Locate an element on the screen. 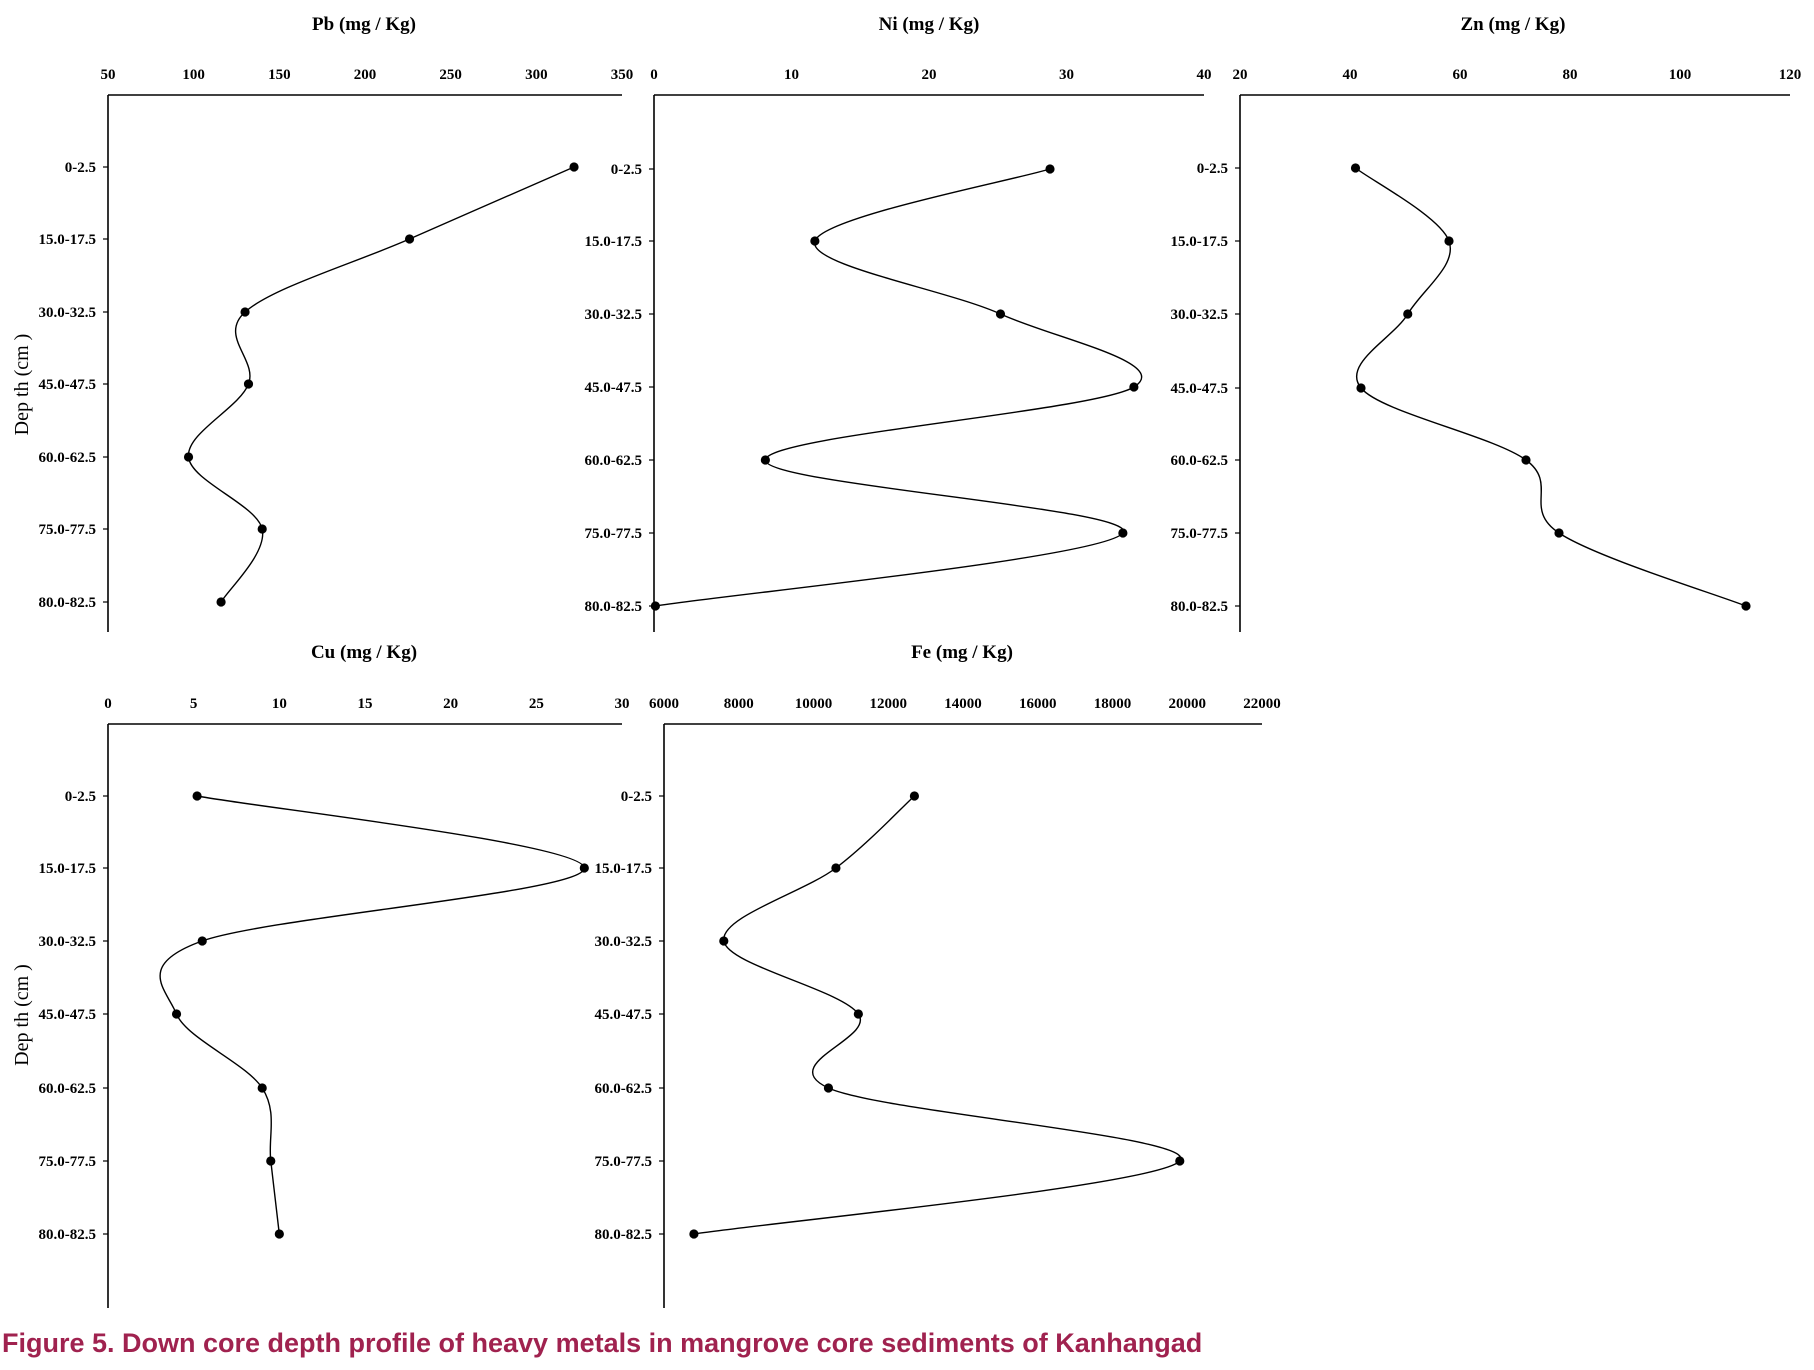 The image size is (1814, 1370). fe-x-tick-label: 8000 is located at coordinates (739, 704).